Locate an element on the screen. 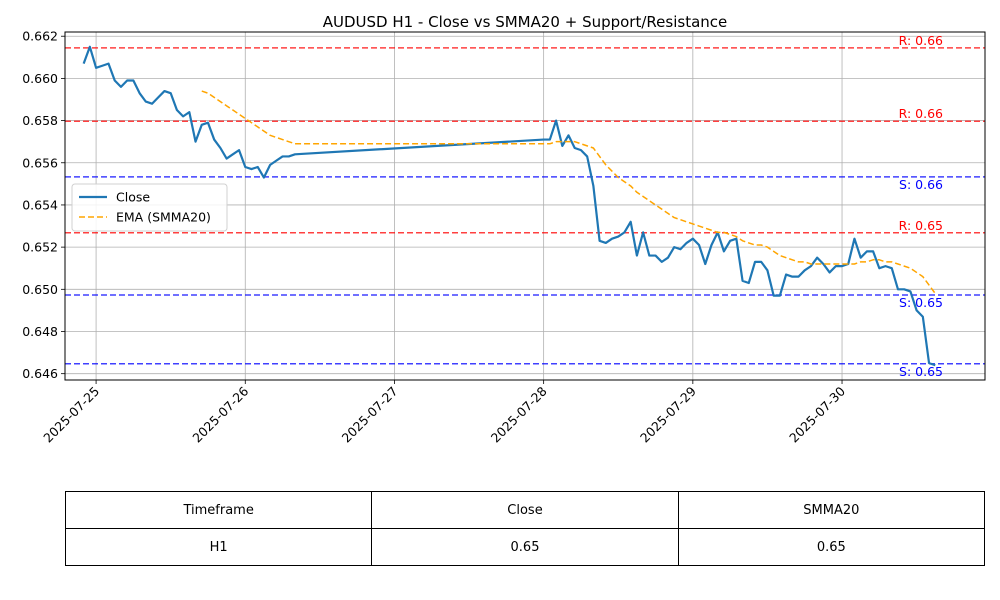 The height and width of the screenshot is (600, 1000). support-level-label: S: 0.66 is located at coordinates (921, 184).